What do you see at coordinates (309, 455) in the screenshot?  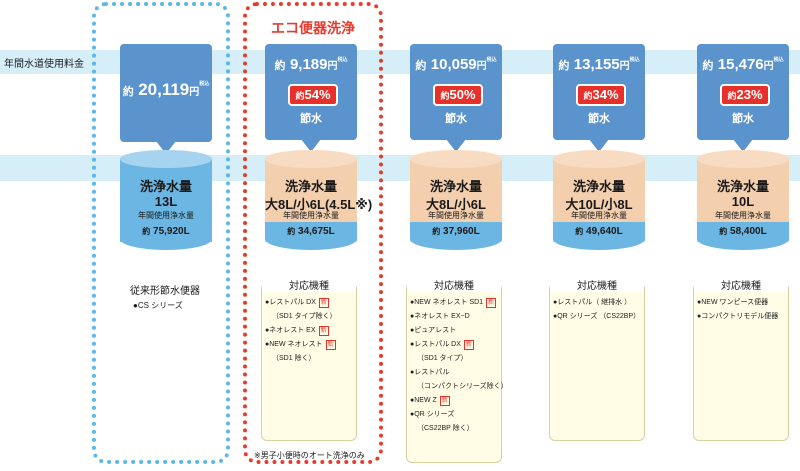 I see `footnote: ※男子小便時のオート洗浄のみ` at bounding box center [309, 455].